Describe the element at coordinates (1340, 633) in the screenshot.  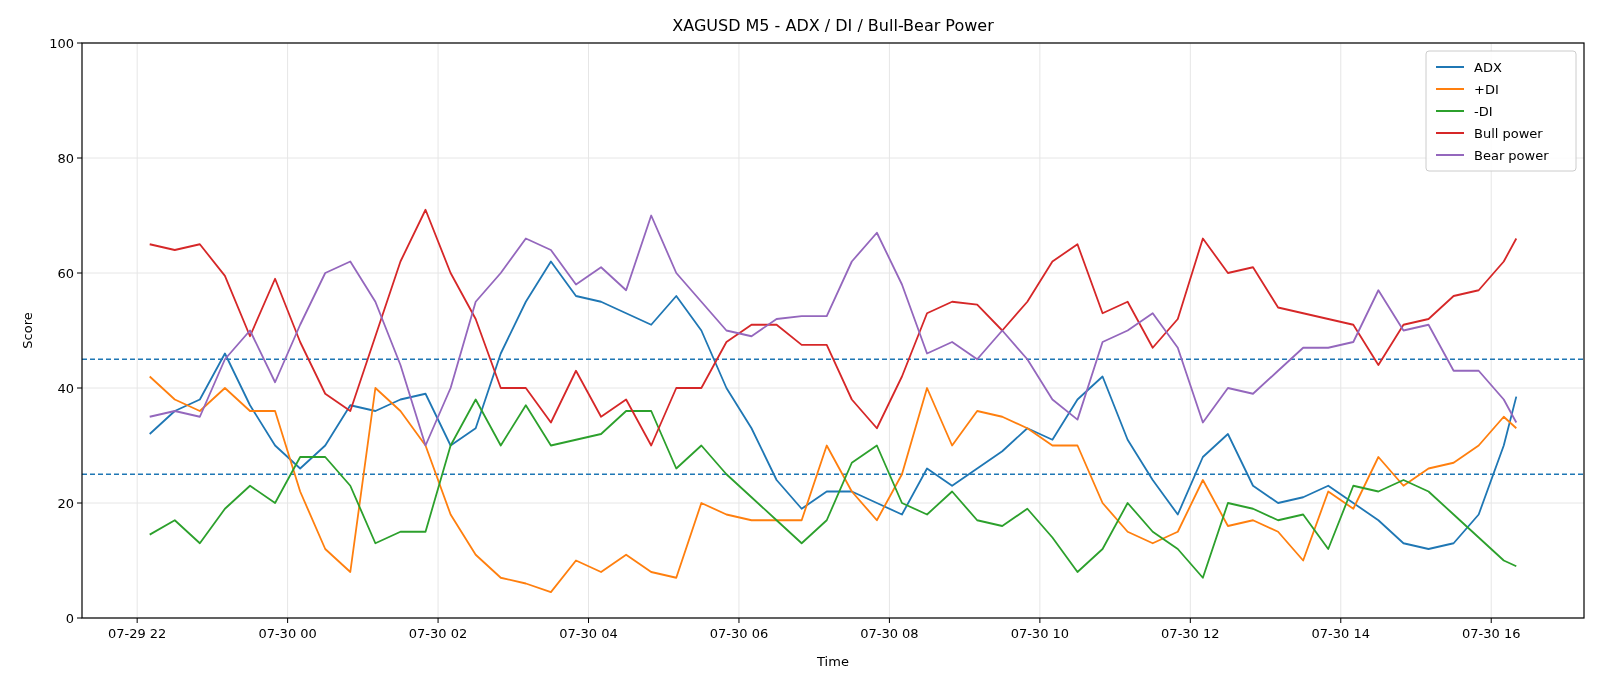
I see `x-tick-label: 07-30 14` at that location.